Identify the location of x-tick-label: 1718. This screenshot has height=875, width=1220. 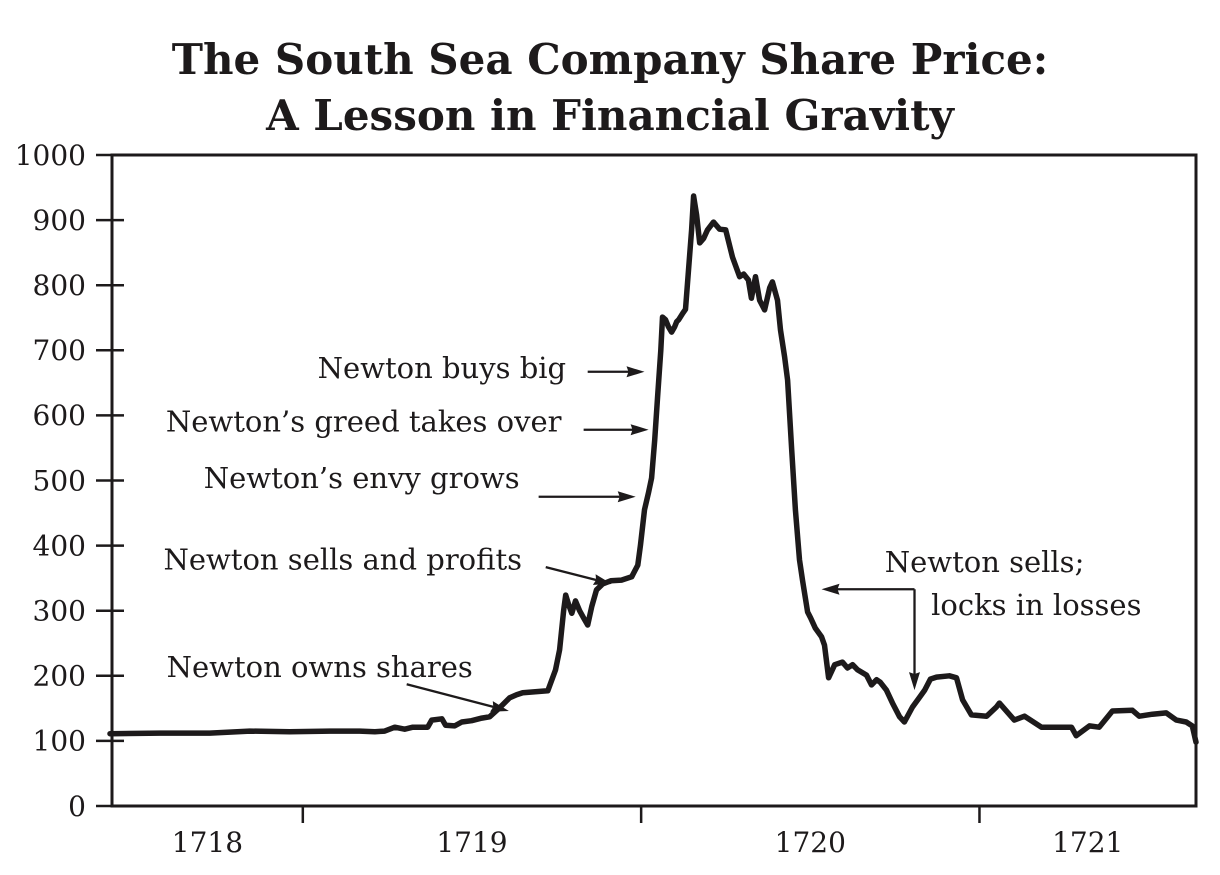
(207, 842).